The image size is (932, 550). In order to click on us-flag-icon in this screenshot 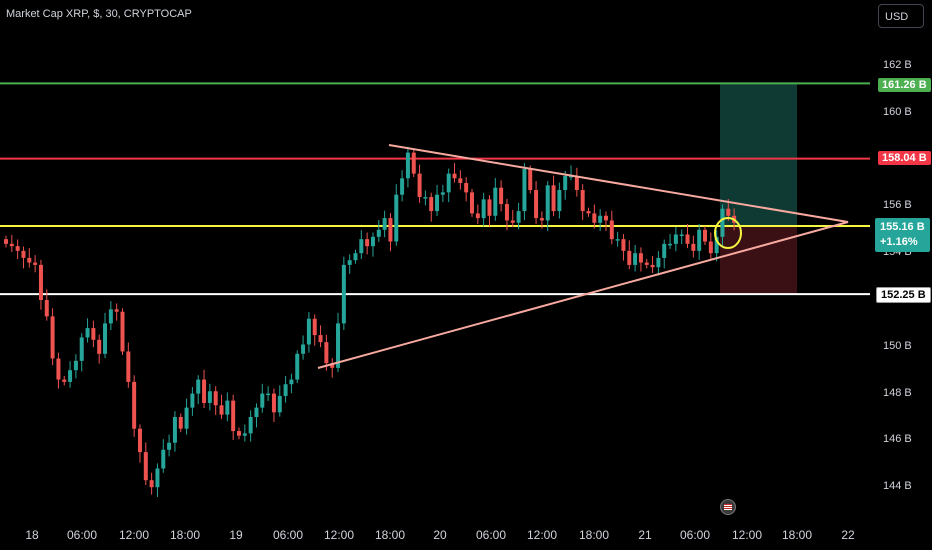, I will do `click(728, 507)`.